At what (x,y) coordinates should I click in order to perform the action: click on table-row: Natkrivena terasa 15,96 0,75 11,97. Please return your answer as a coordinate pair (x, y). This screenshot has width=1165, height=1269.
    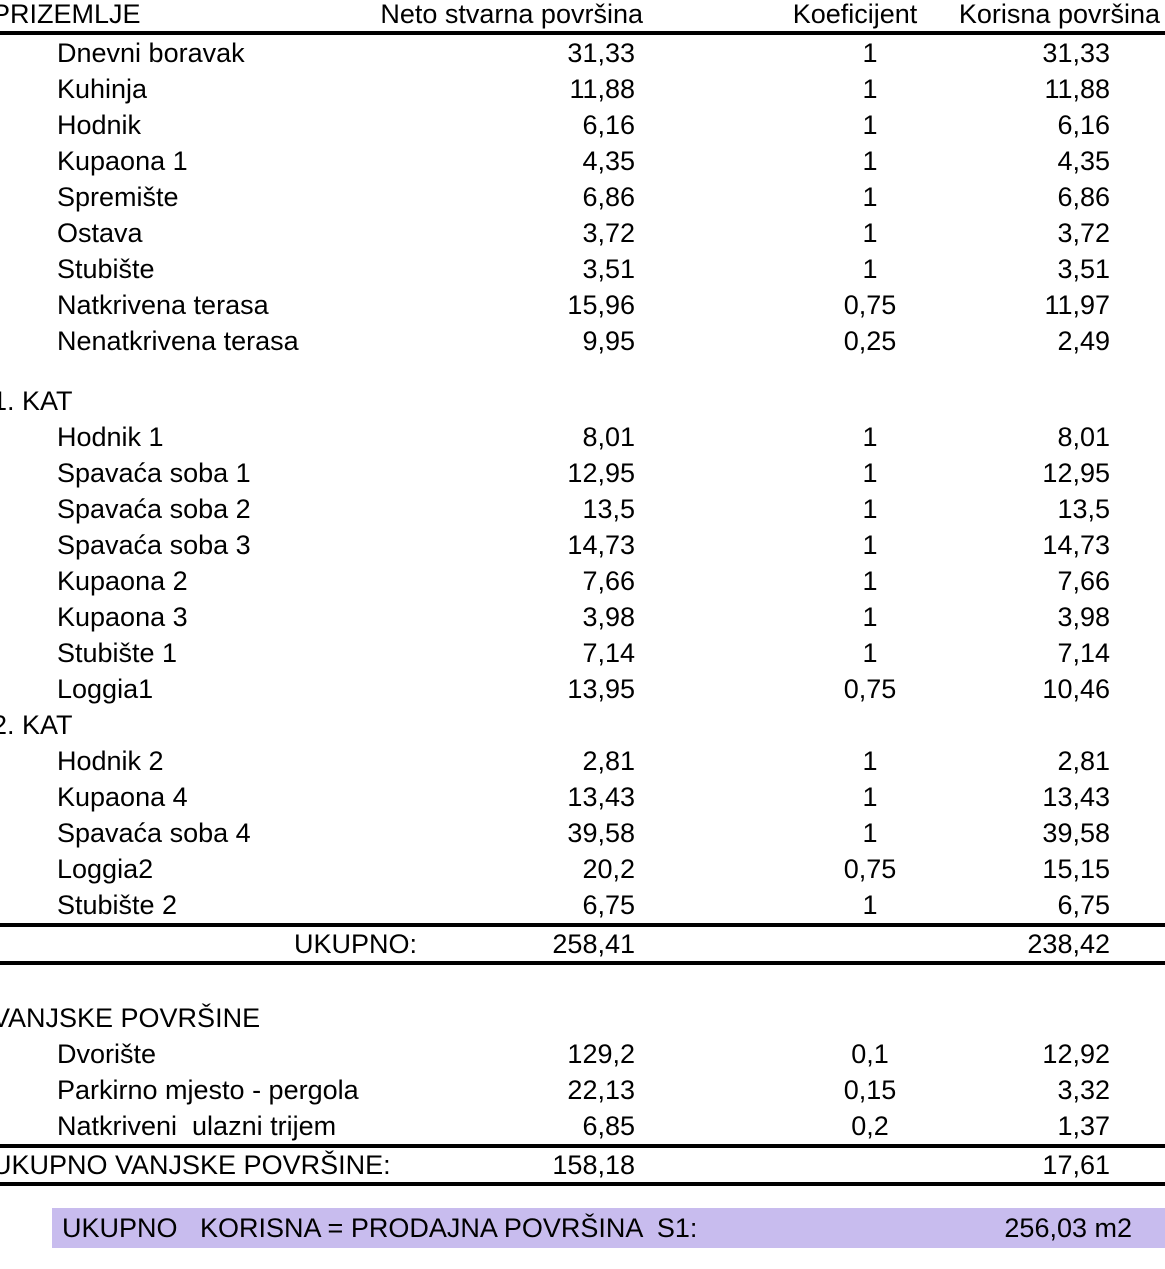
    Looking at the image, I should click on (582, 305).